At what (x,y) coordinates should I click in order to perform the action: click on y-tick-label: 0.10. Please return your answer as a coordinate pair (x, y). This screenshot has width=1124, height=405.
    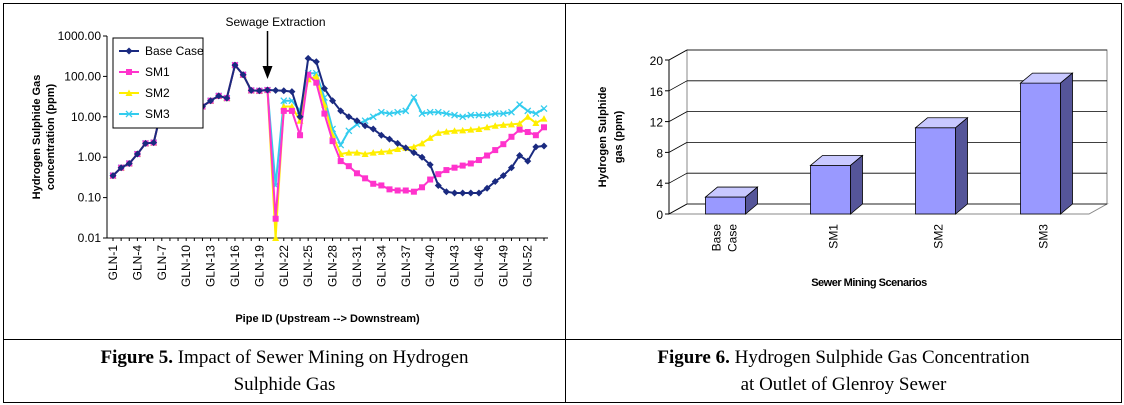
    Looking at the image, I should click on (90, 198).